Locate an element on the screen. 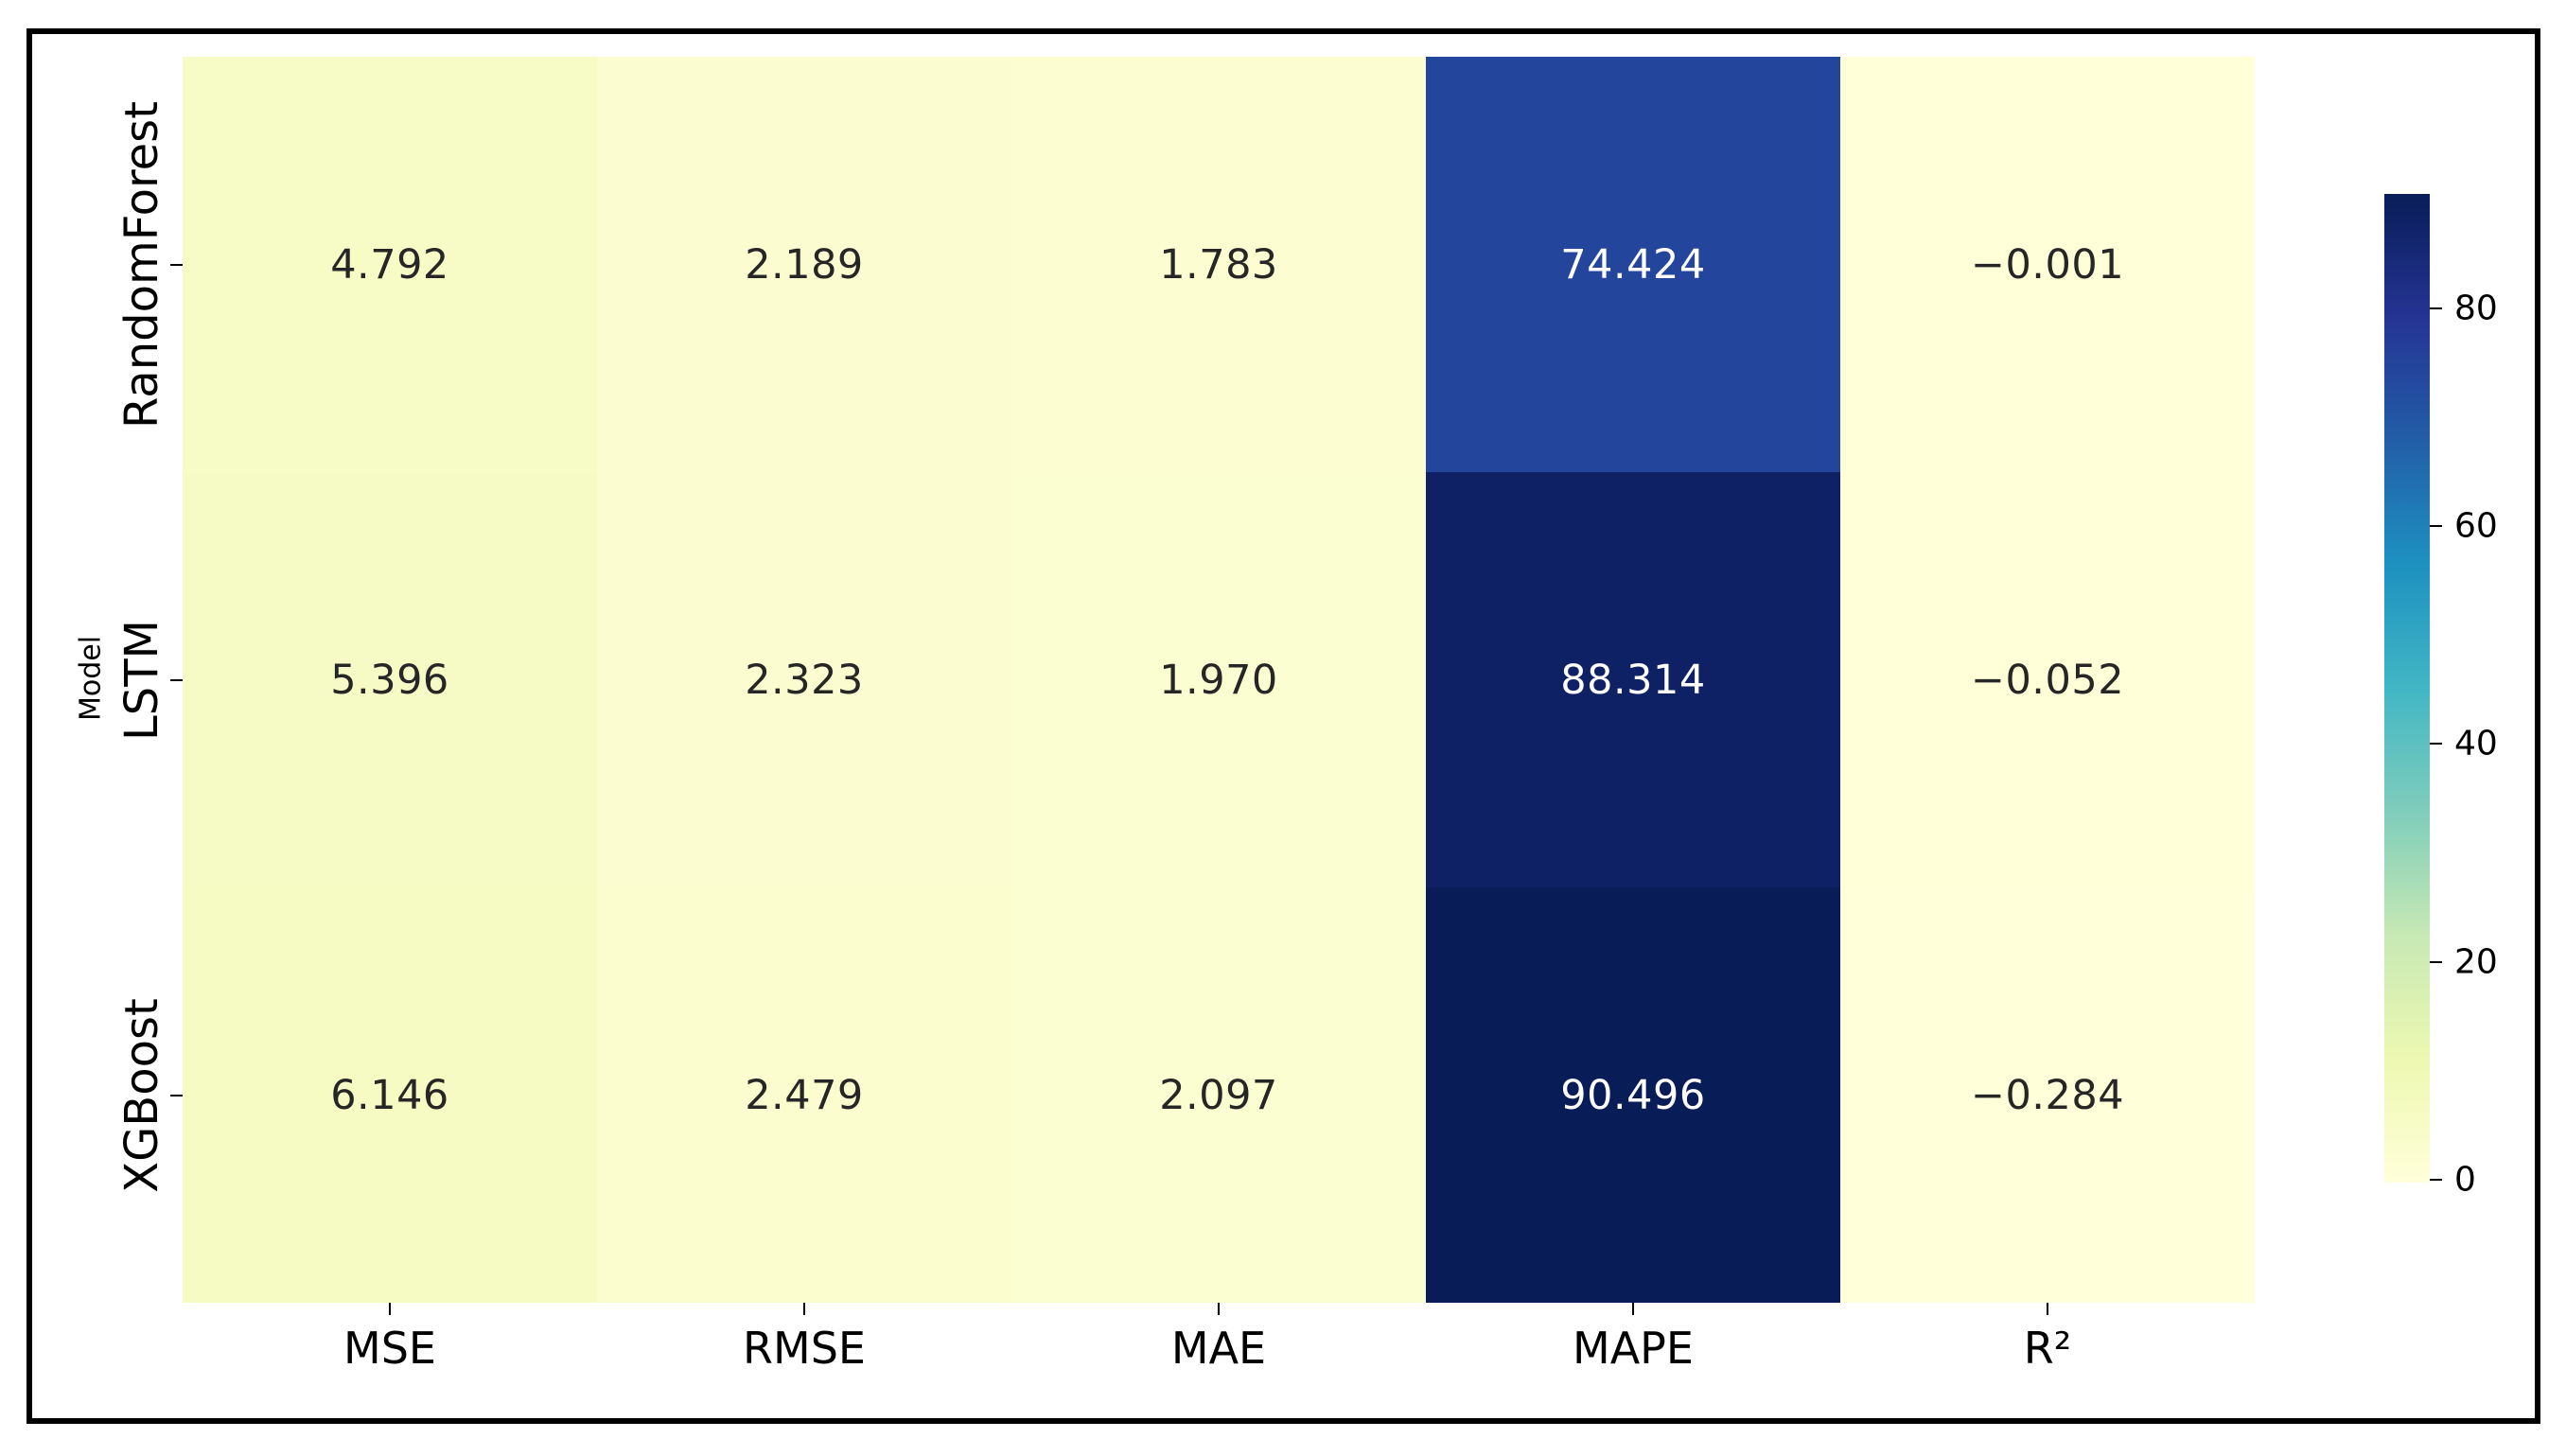  heatmap-cell: 2.323 is located at coordinates (804, 679).